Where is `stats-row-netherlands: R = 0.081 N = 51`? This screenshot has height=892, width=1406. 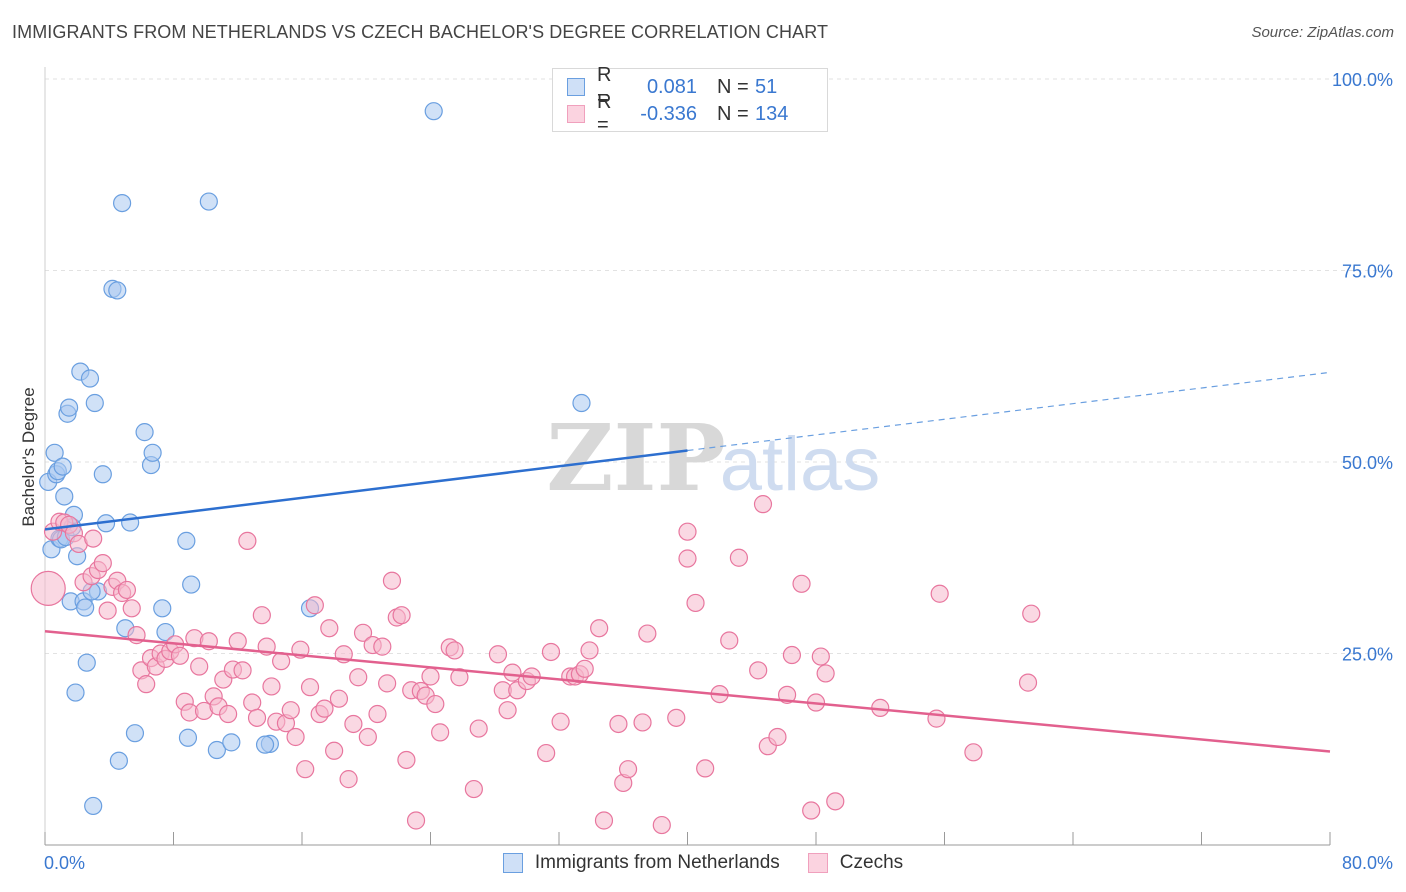 stats-row-netherlands: R = 0.081 N = 51 is located at coordinates (681, 86).